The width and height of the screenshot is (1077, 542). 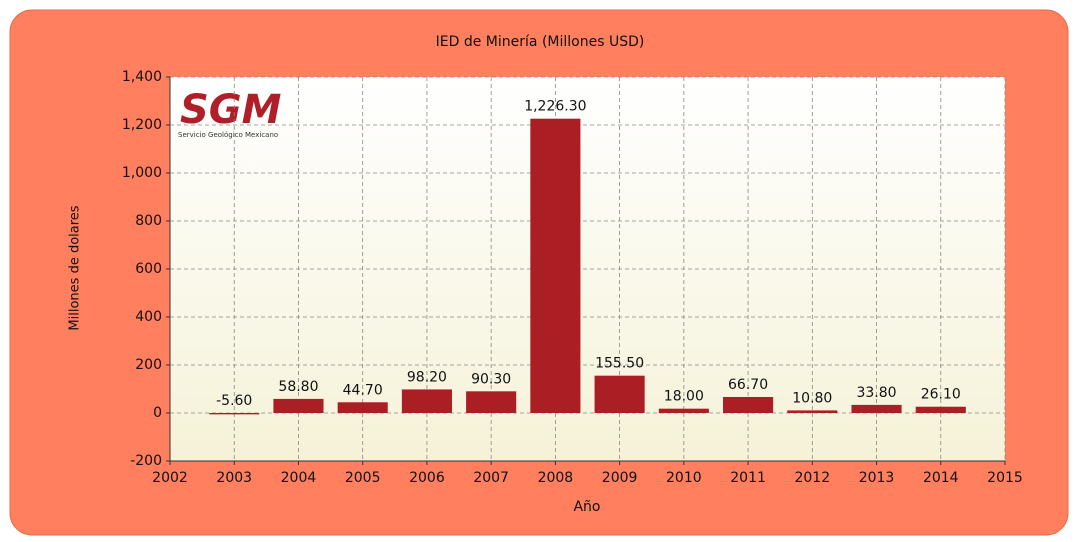 I want to click on data-label: 18.00, so click(x=684, y=397).